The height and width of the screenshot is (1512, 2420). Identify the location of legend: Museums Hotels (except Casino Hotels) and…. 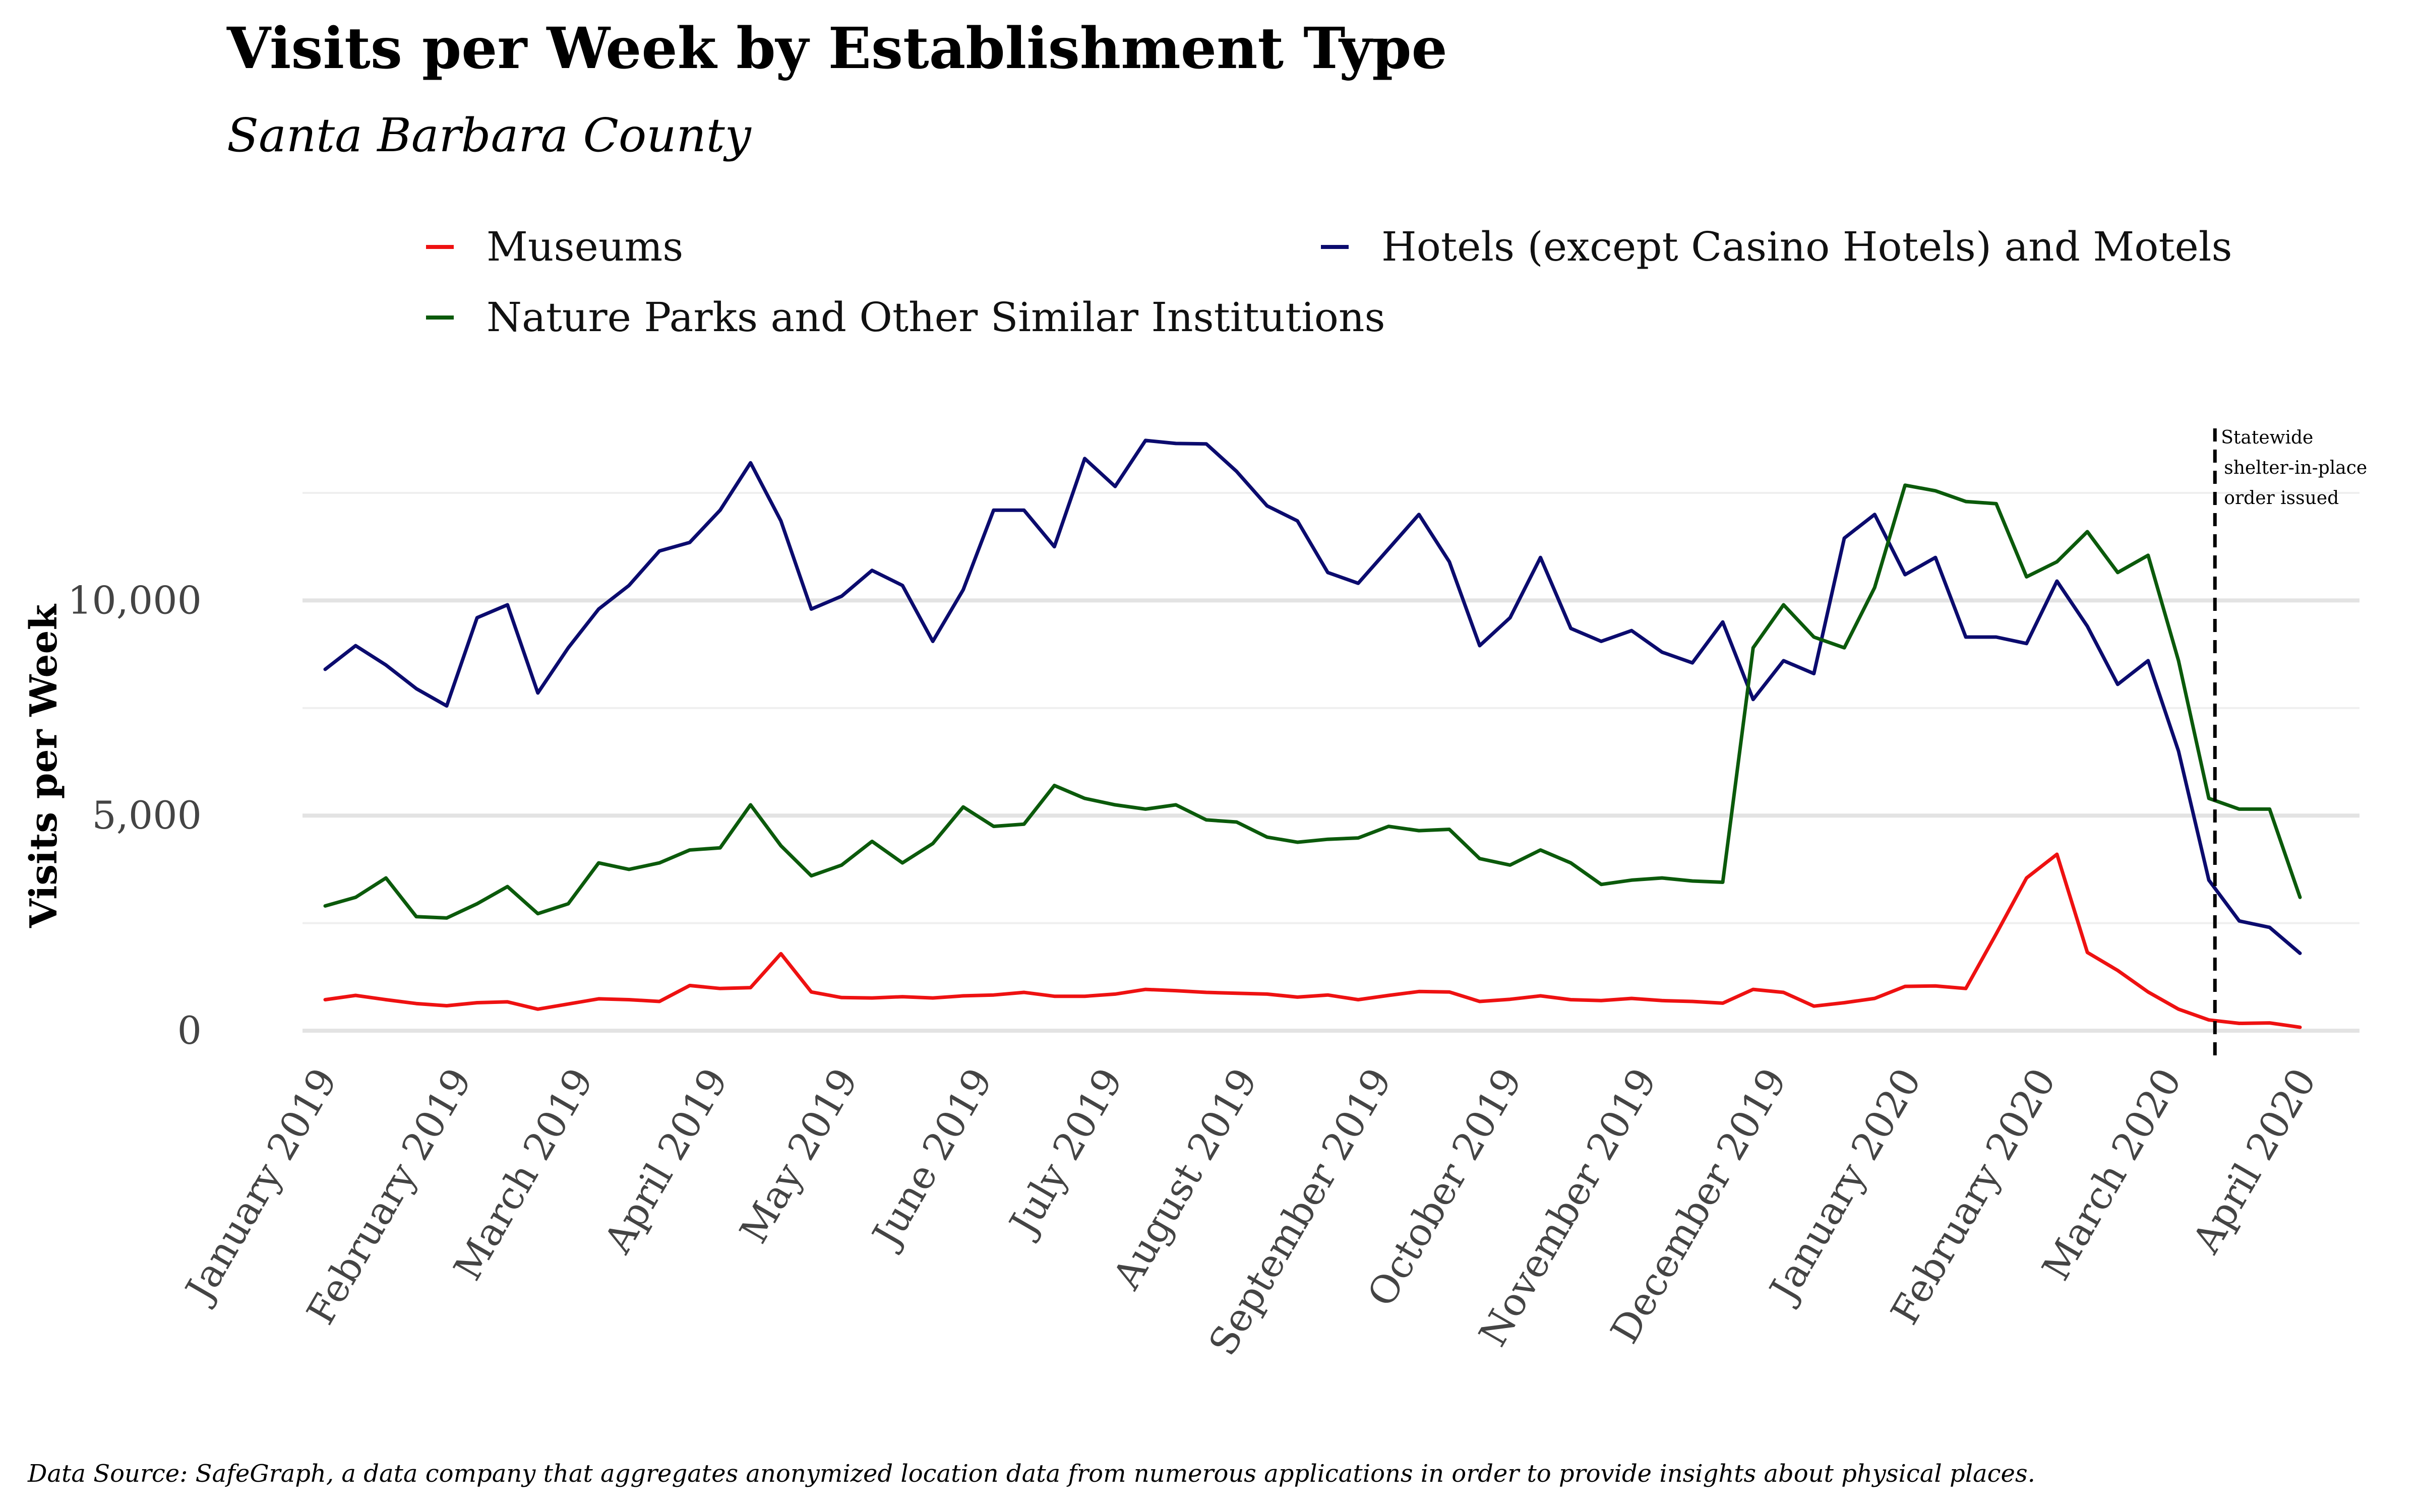
(1329, 282).